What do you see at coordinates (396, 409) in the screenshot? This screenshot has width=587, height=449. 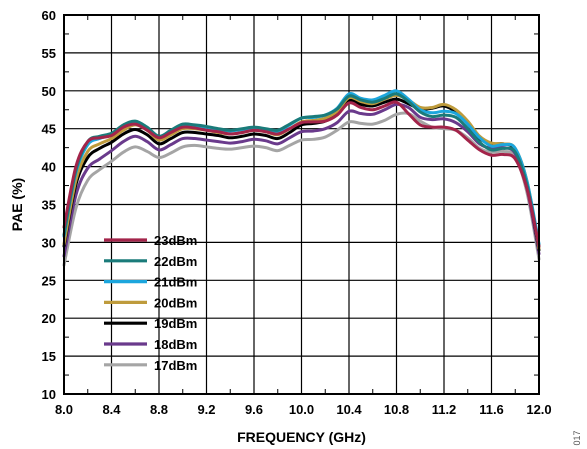 I see `x-tick-label: 10.8` at bounding box center [396, 409].